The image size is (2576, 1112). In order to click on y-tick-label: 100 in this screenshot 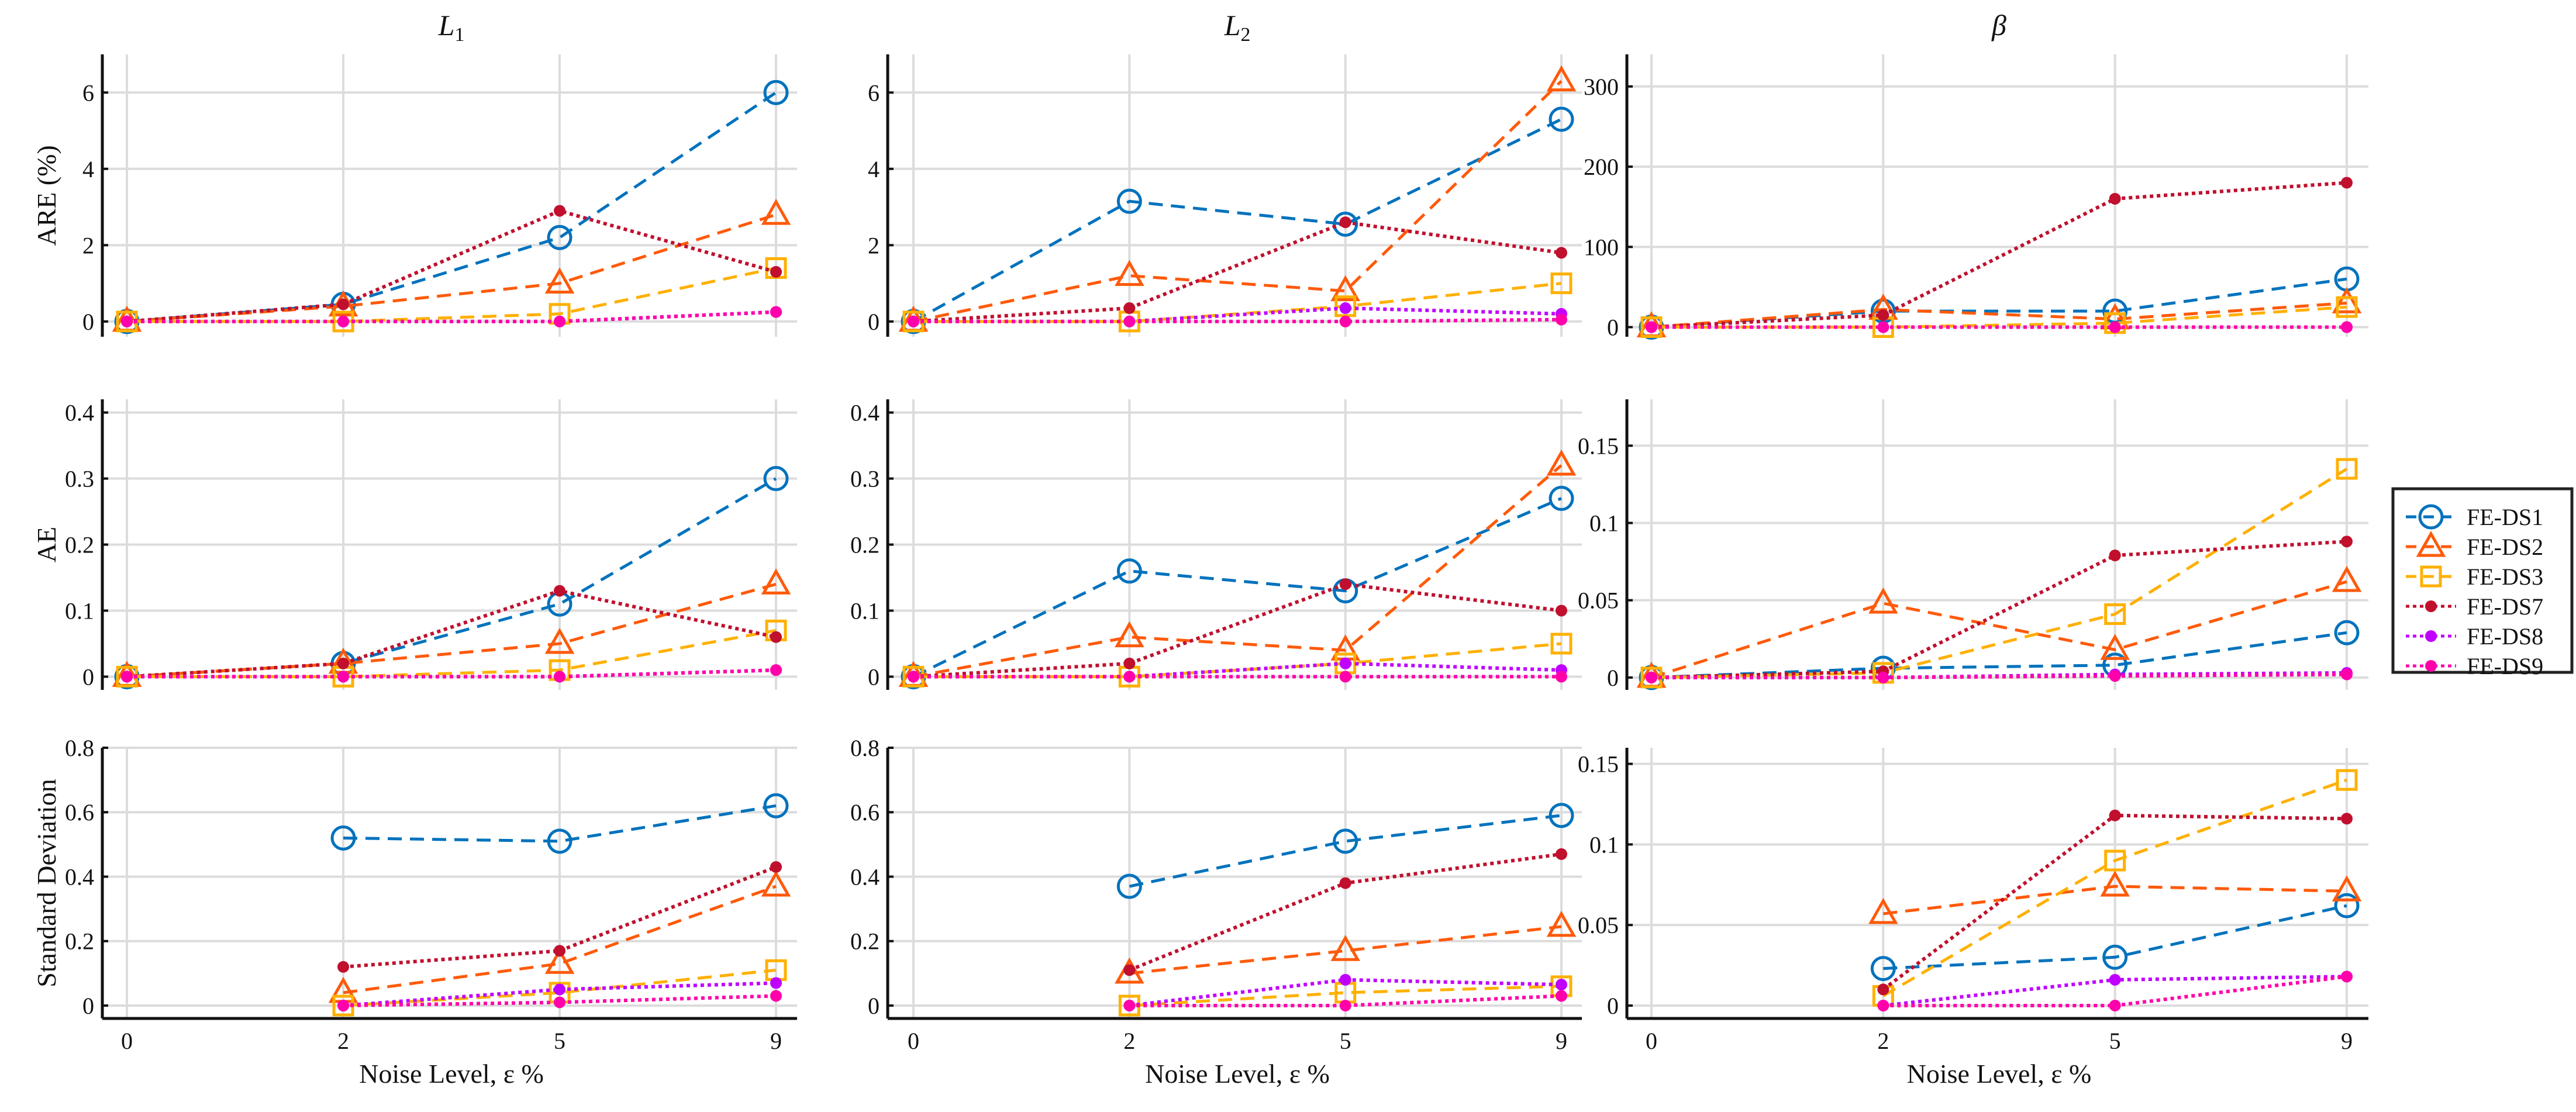, I will do `click(1601, 247)`.